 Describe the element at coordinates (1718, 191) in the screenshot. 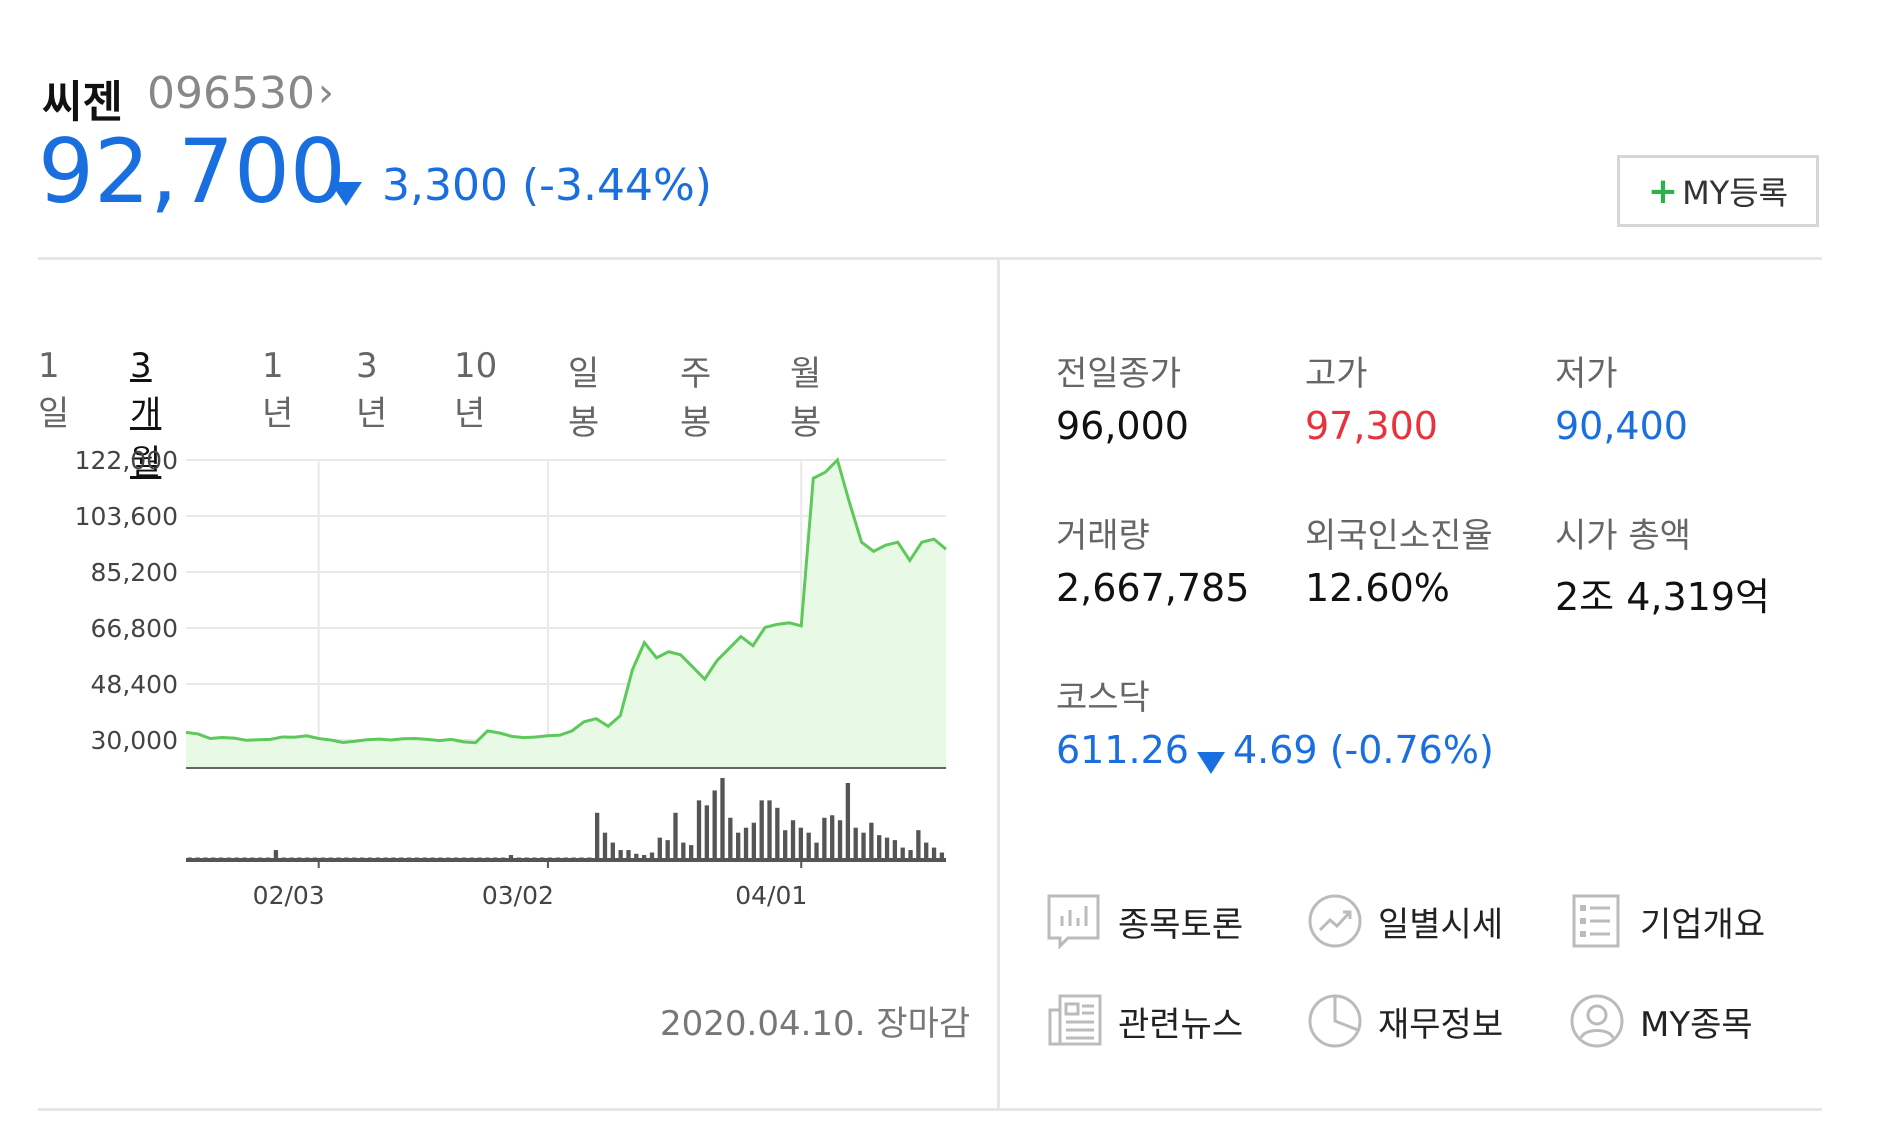

I see `my-register-button: + MY등록` at that location.